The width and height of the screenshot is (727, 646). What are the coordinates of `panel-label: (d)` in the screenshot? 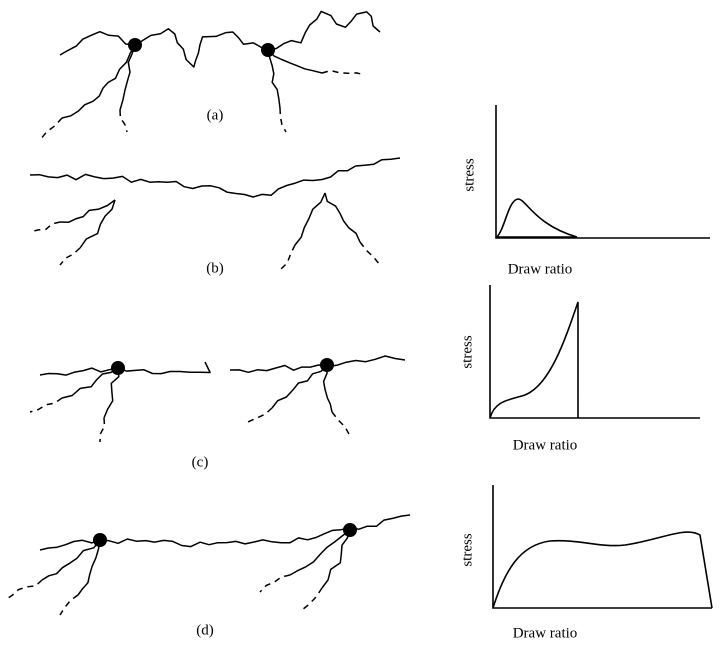 It's located at (205, 630).